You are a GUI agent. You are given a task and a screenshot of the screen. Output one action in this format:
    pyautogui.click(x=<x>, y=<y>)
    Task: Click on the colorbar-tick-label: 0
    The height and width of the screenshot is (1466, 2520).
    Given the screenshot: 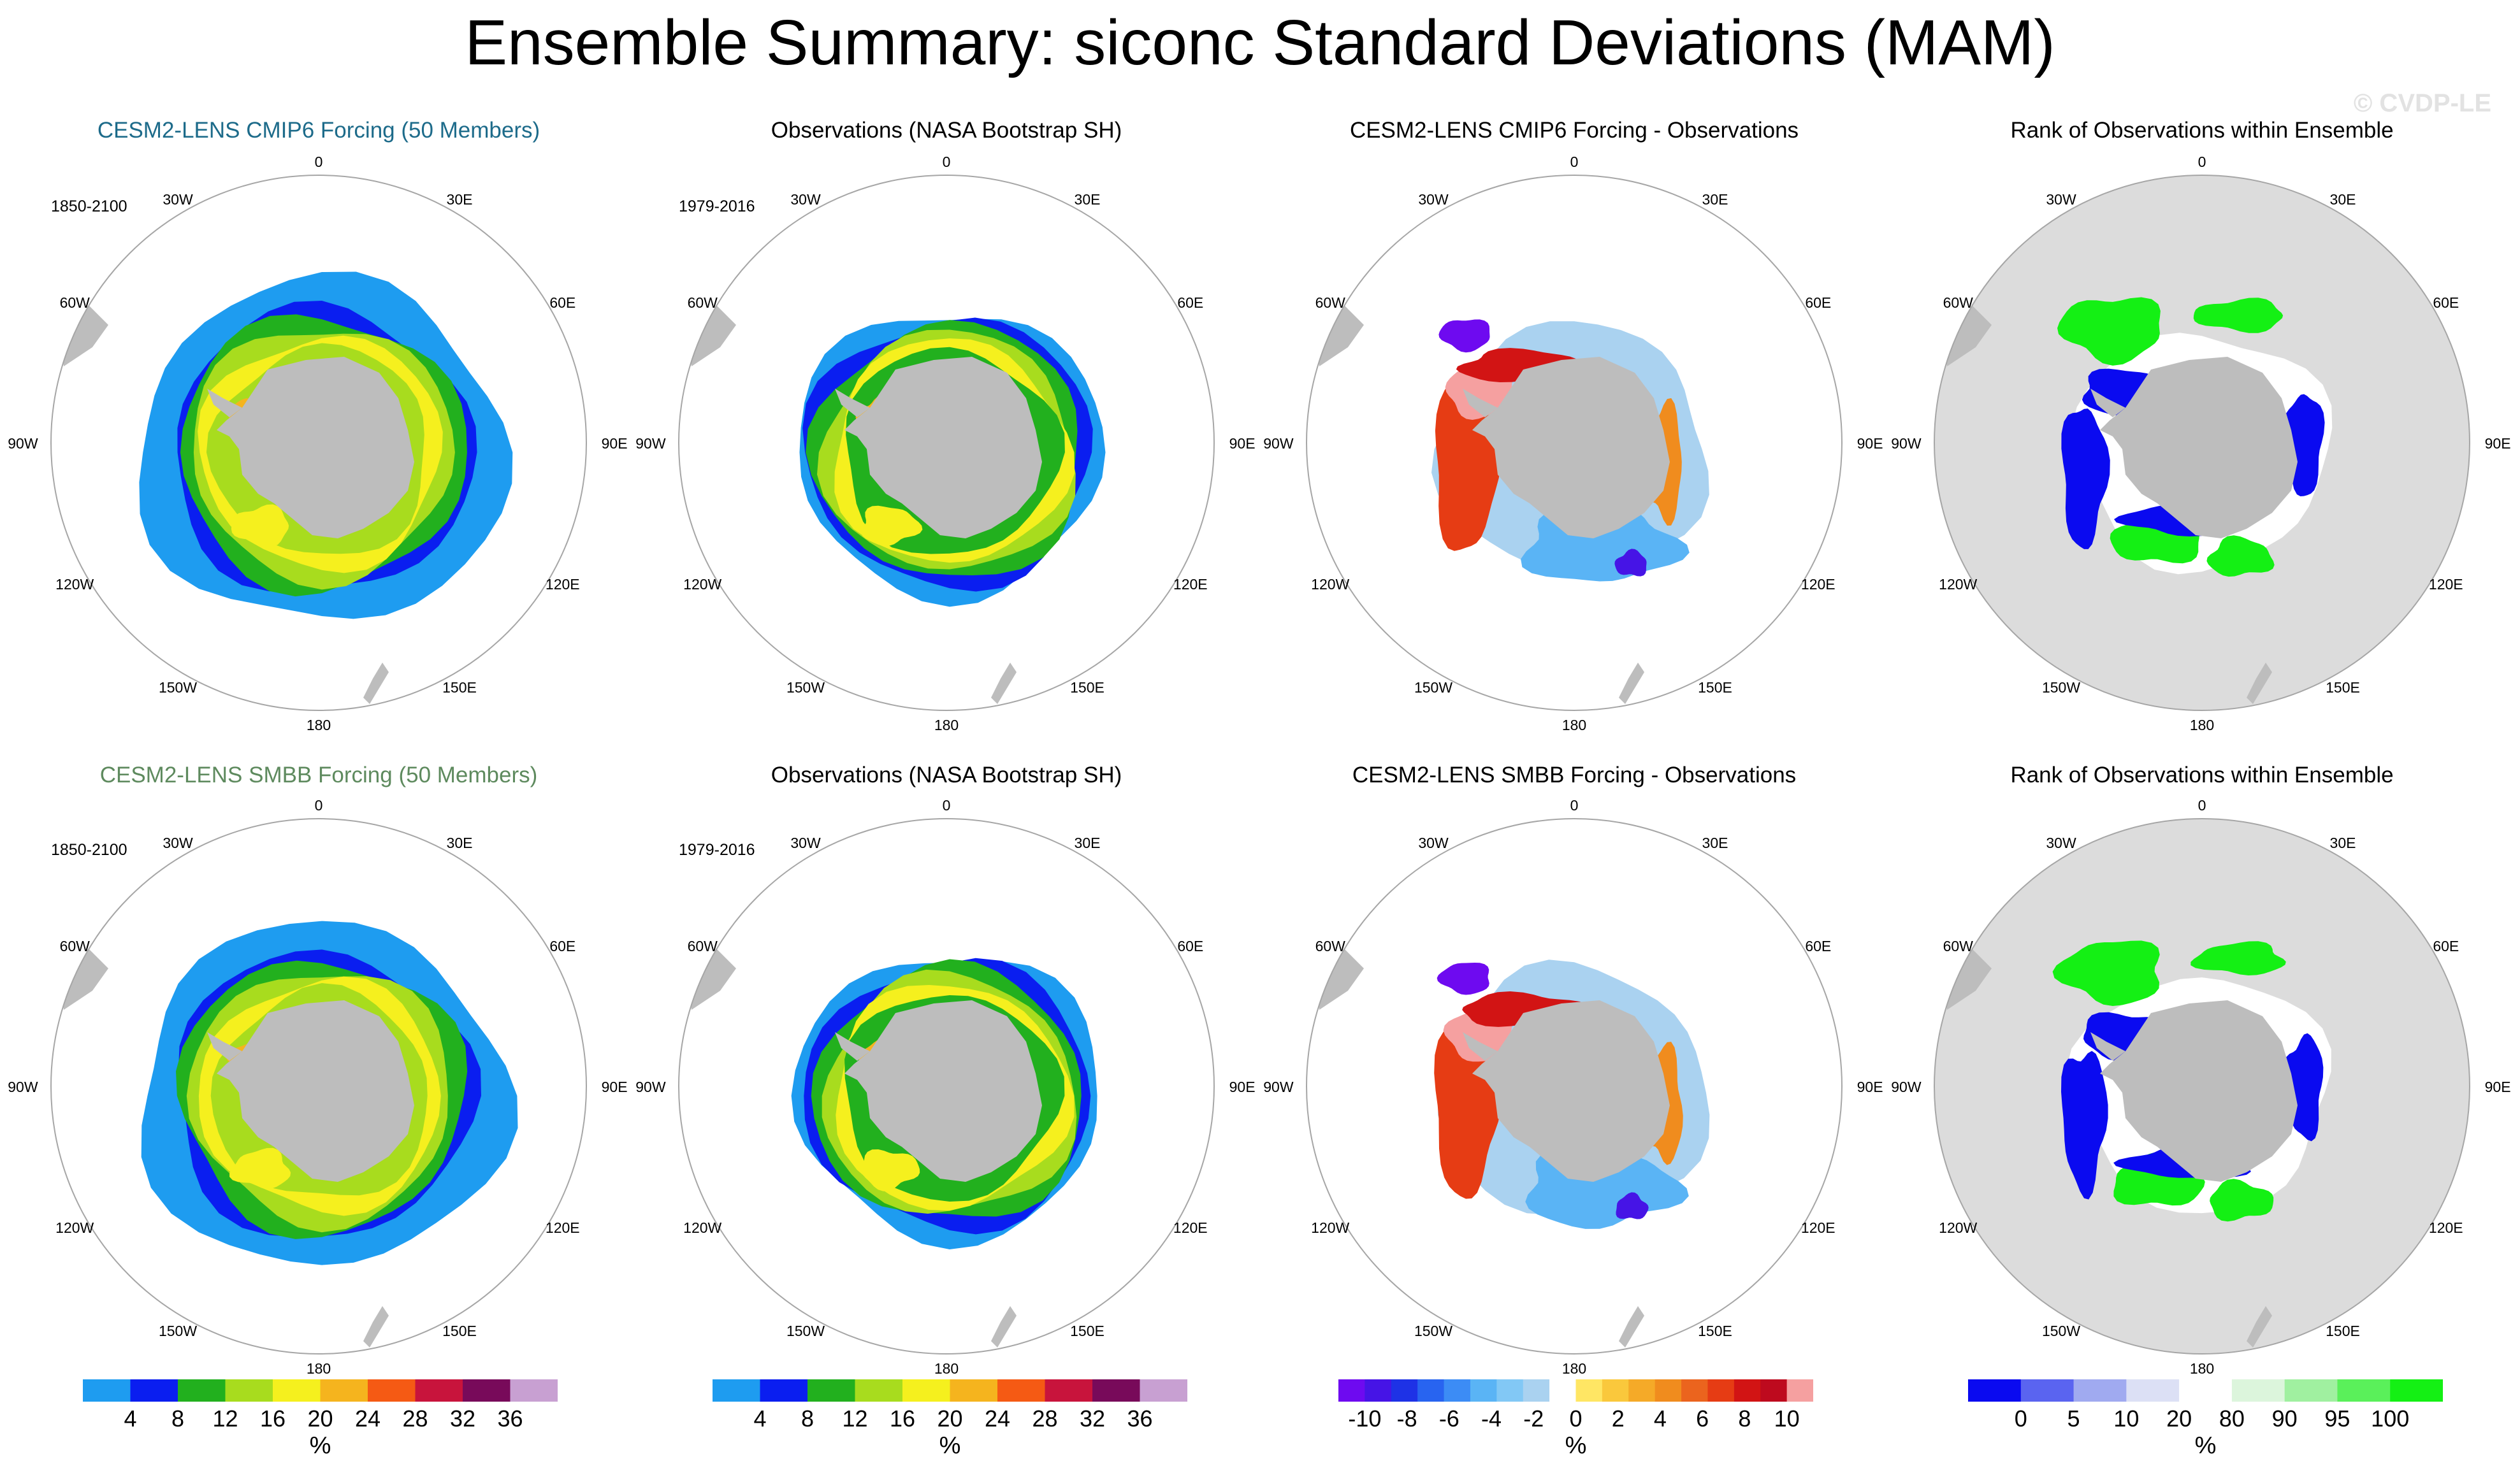 What is the action you would take?
    pyautogui.click(x=1575, y=1418)
    